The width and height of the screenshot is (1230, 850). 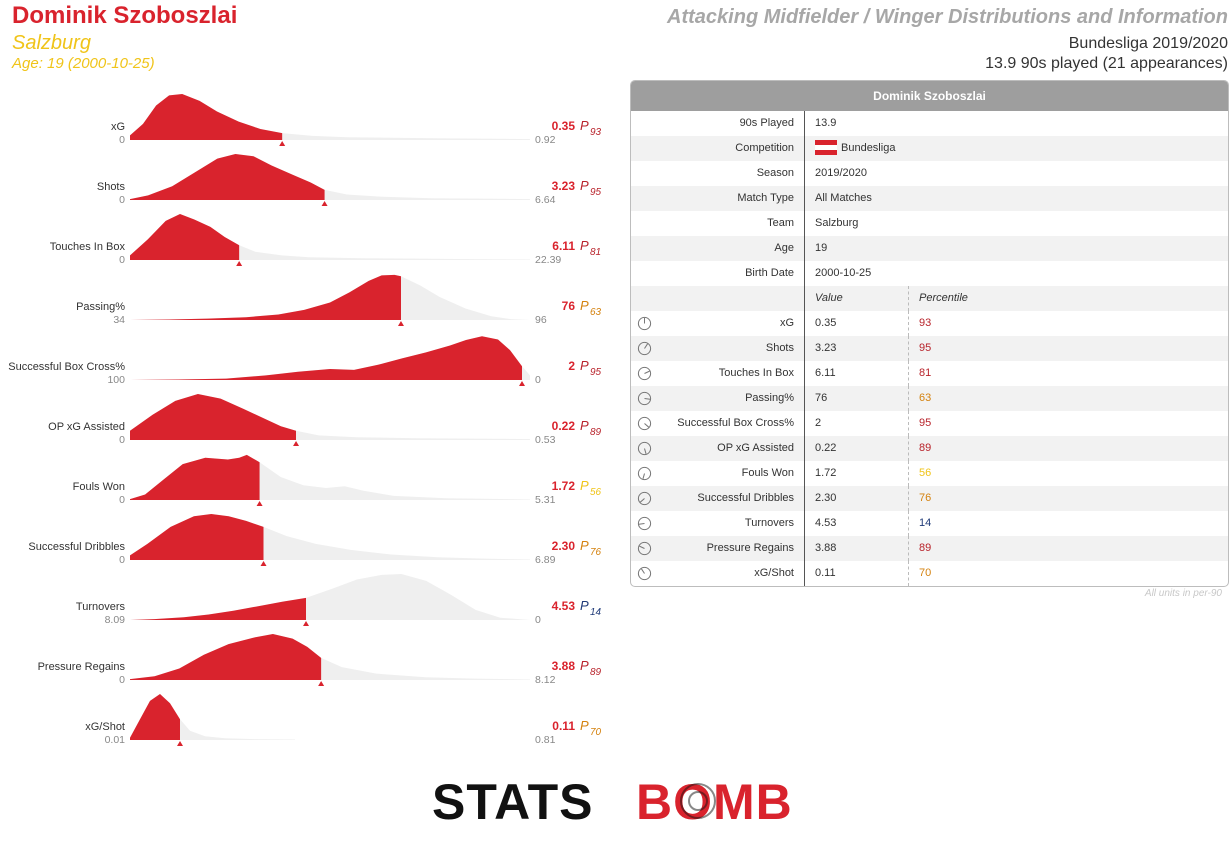 I want to click on stat-row: Shots 3.23 95, so click(x=929, y=348).